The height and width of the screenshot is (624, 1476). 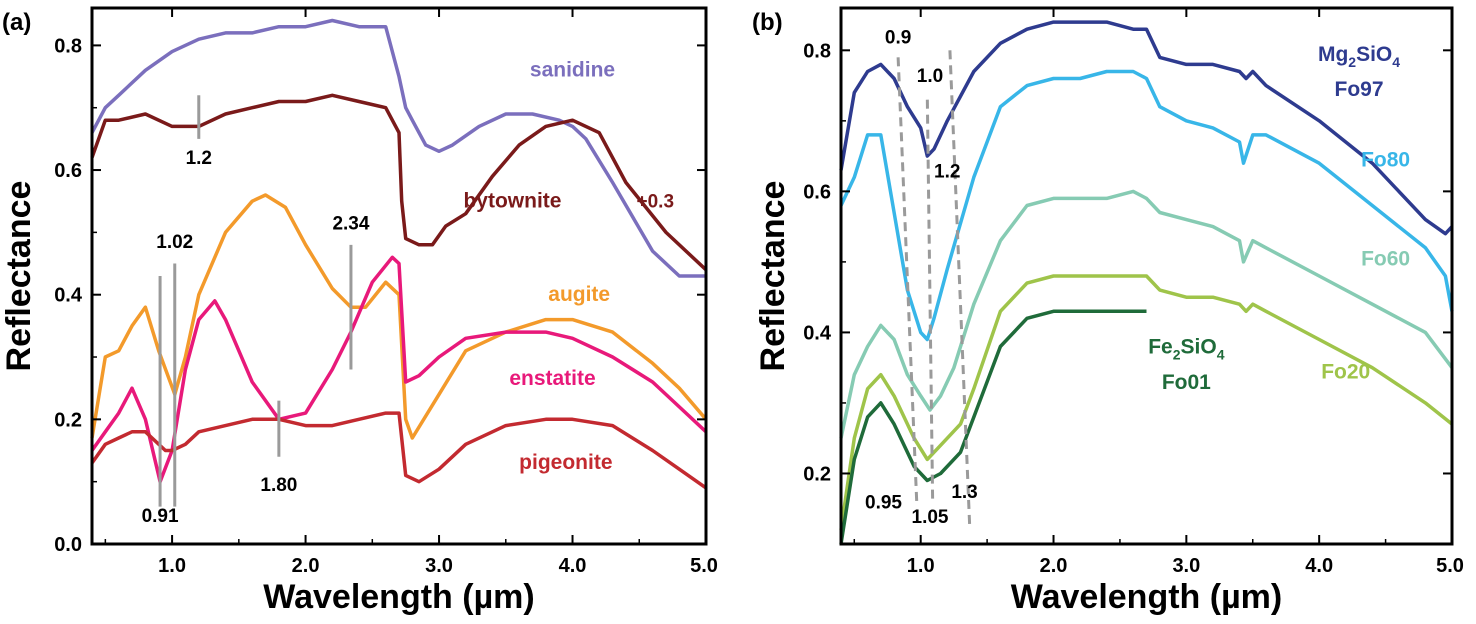 I want to click on panel-label: (b), so click(x=767, y=22).